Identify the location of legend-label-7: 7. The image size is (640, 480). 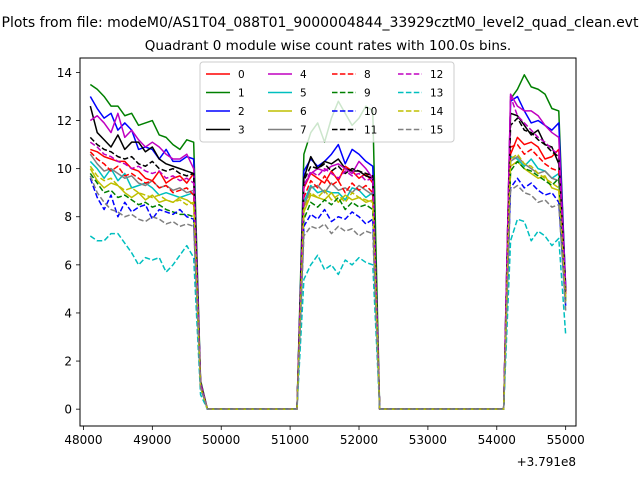
(303, 131).